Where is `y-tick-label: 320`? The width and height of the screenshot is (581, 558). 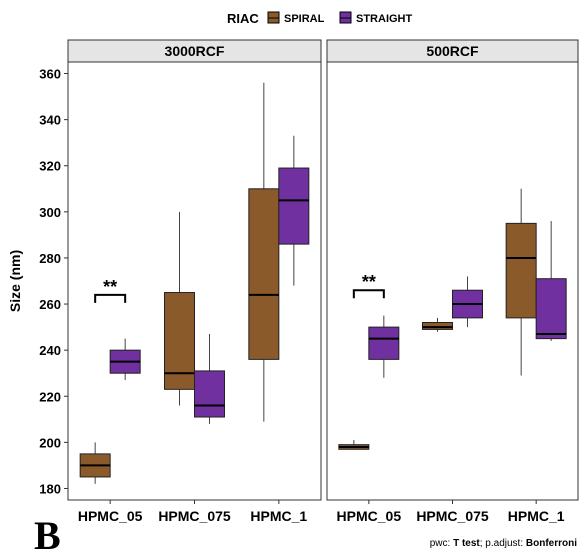
y-tick-label: 320 is located at coordinates (50, 166).